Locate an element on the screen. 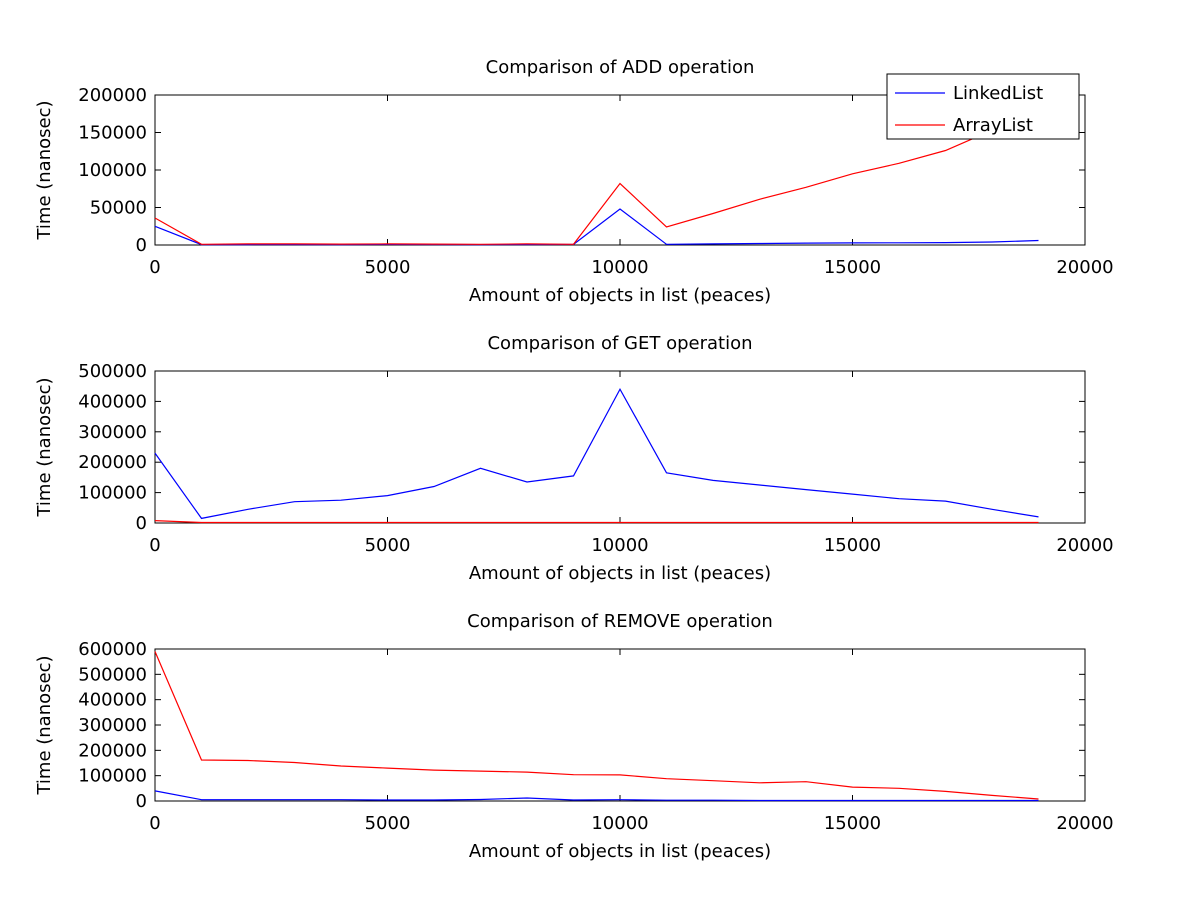  legend: LinkedList ArrayList is located at coordinates (983, 106).